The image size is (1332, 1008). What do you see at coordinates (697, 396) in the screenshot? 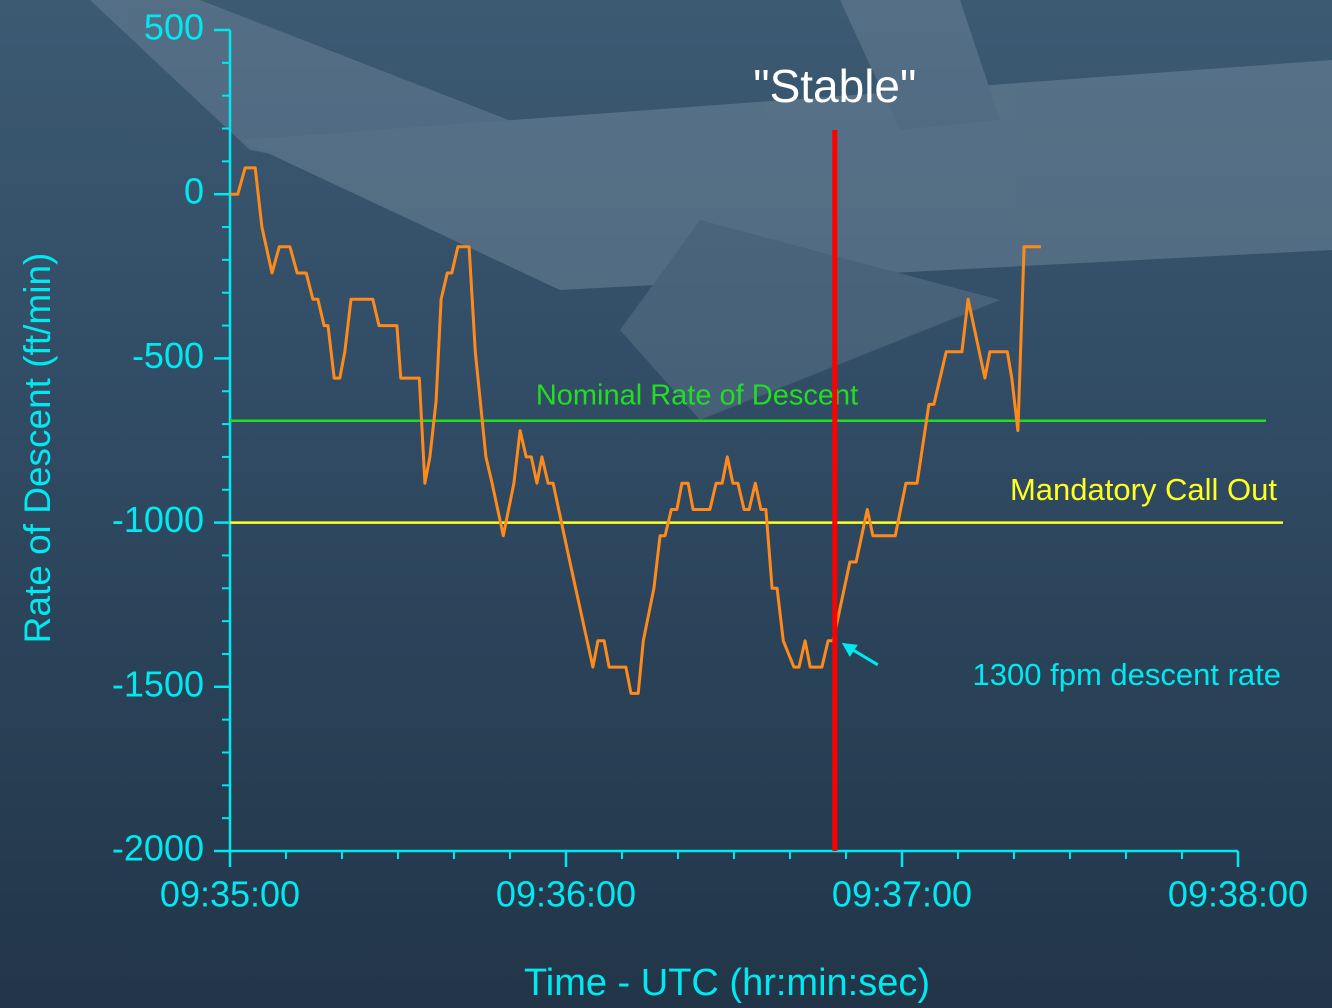
I see `reference-label: Nominal Rate of Descent` at bounding box center [697, 396].